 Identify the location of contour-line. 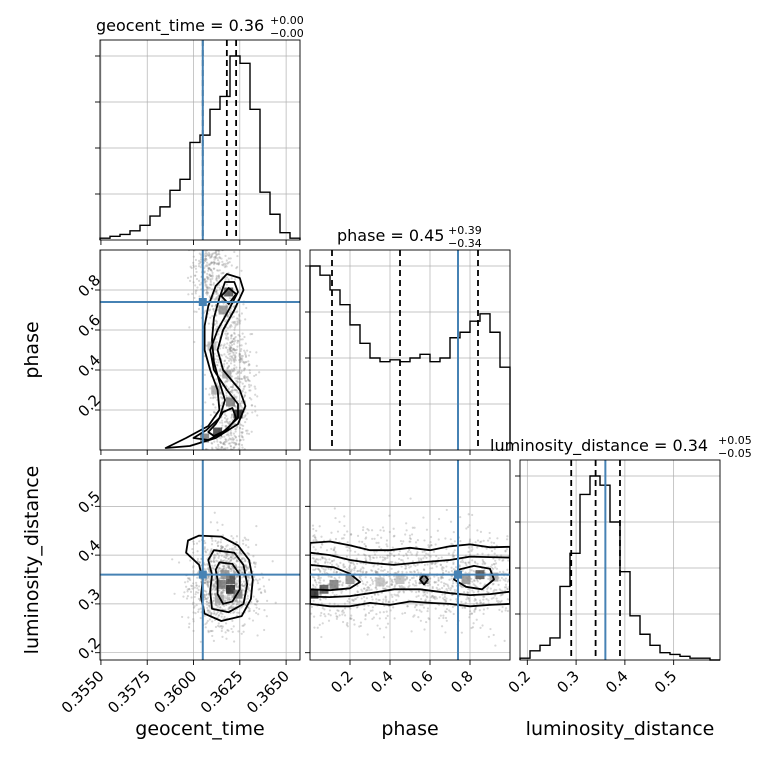
(424, 579).